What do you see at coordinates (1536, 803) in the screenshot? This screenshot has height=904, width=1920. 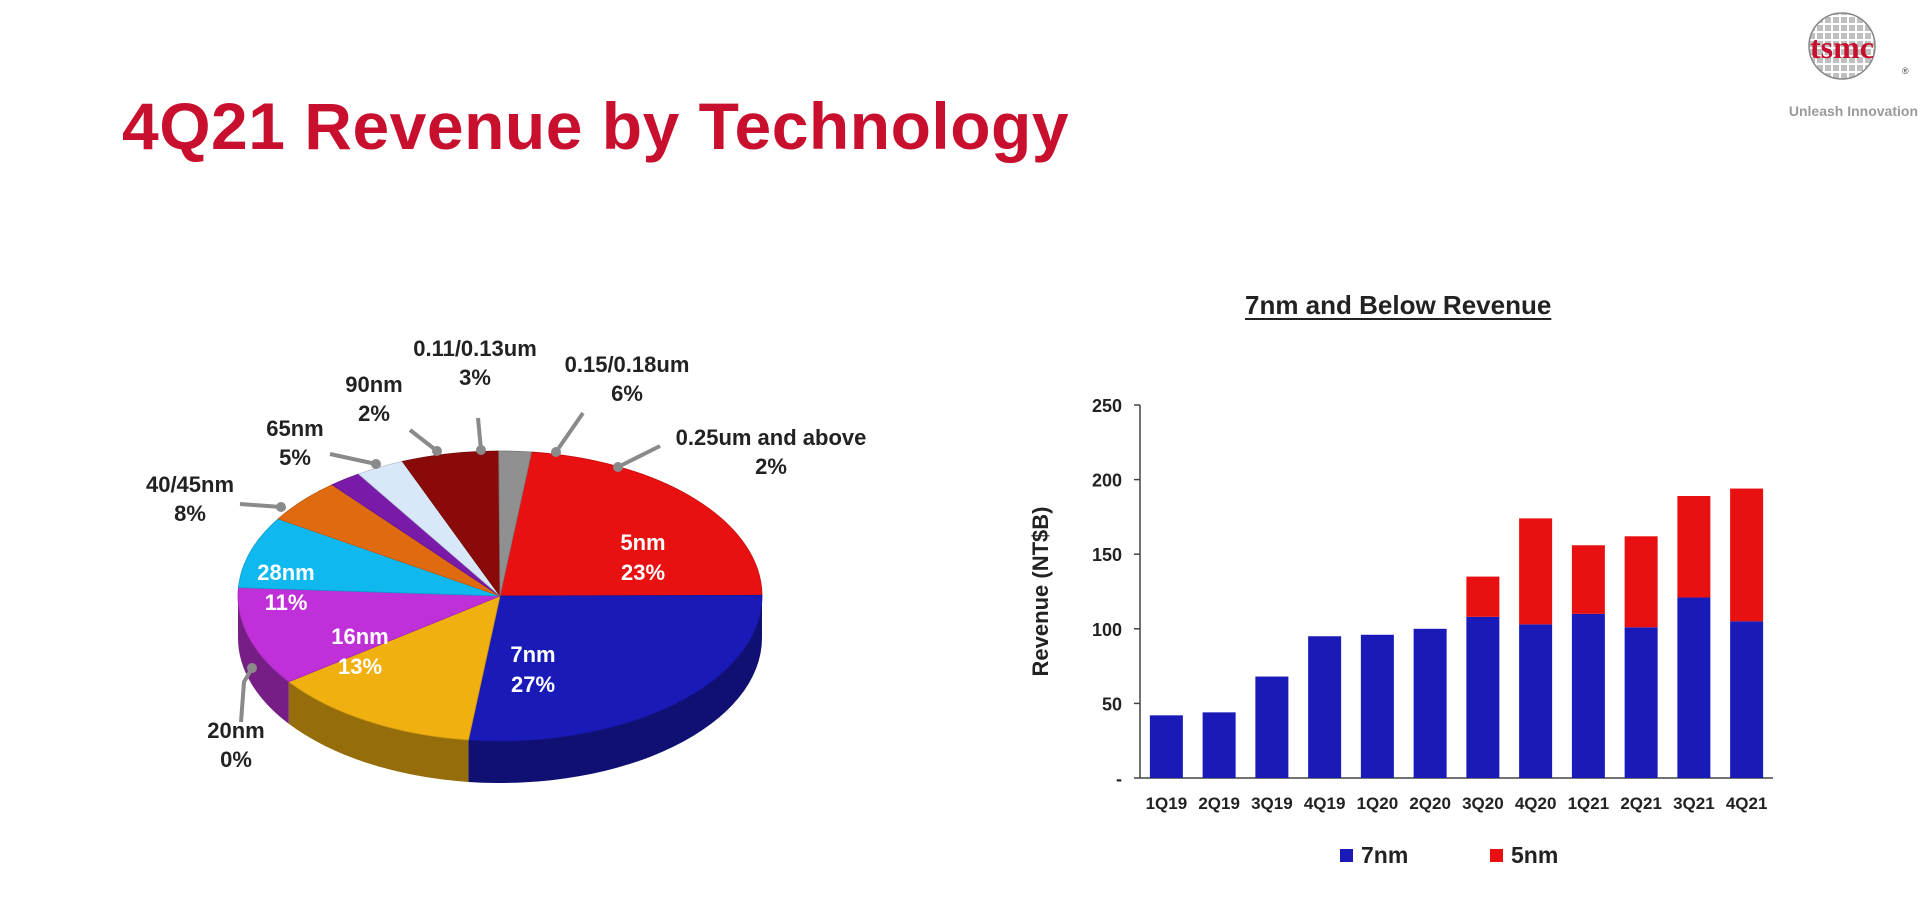 I see `x-tick-label: 4Q20` at bounding box center [1536, 803].